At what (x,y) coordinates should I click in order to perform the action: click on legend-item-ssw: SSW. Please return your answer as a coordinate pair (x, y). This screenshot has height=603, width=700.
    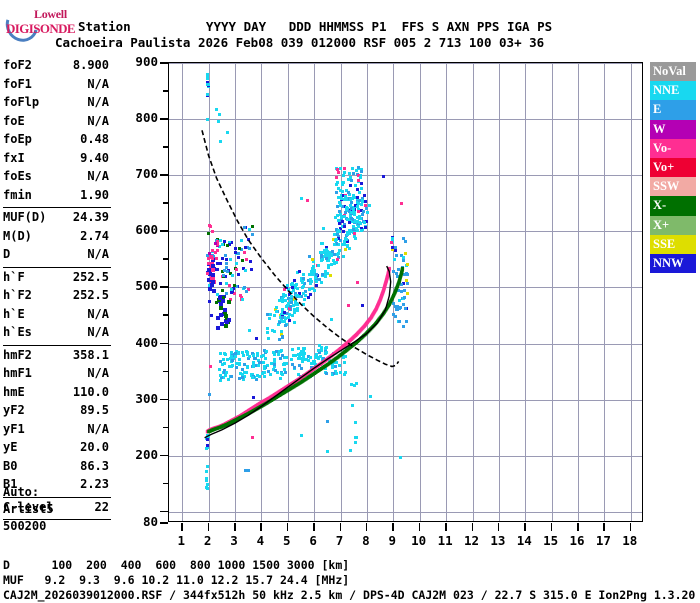
    Looking at the image, I should click on (673, 187).